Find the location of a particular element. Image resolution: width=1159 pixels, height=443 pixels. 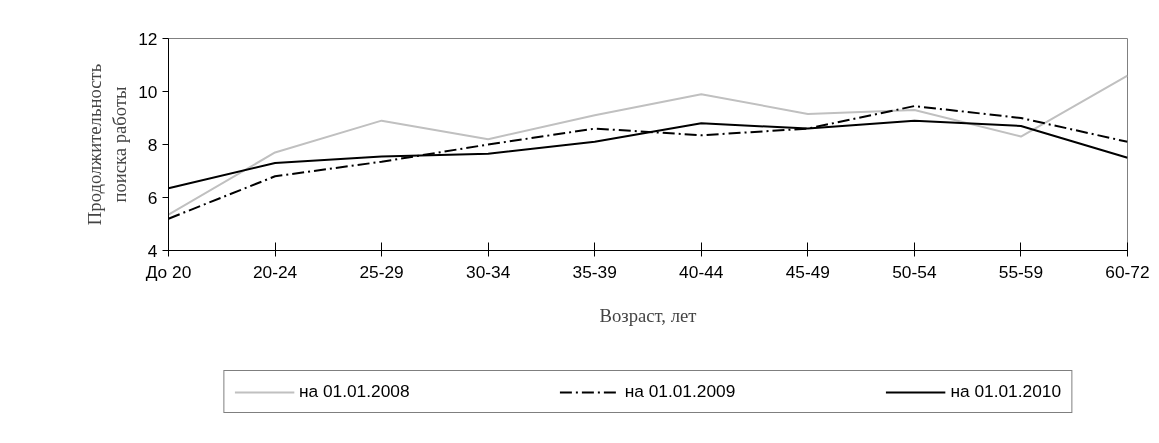

x-tick-label: 40-44 is located at coordinates (701, 271).